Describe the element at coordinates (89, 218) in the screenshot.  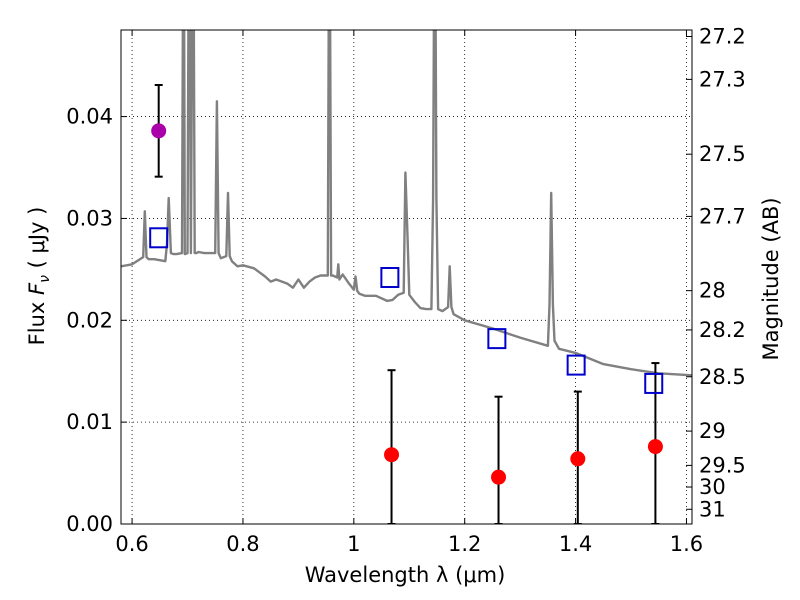
I see `y-tick-label: 0.03` at that location.